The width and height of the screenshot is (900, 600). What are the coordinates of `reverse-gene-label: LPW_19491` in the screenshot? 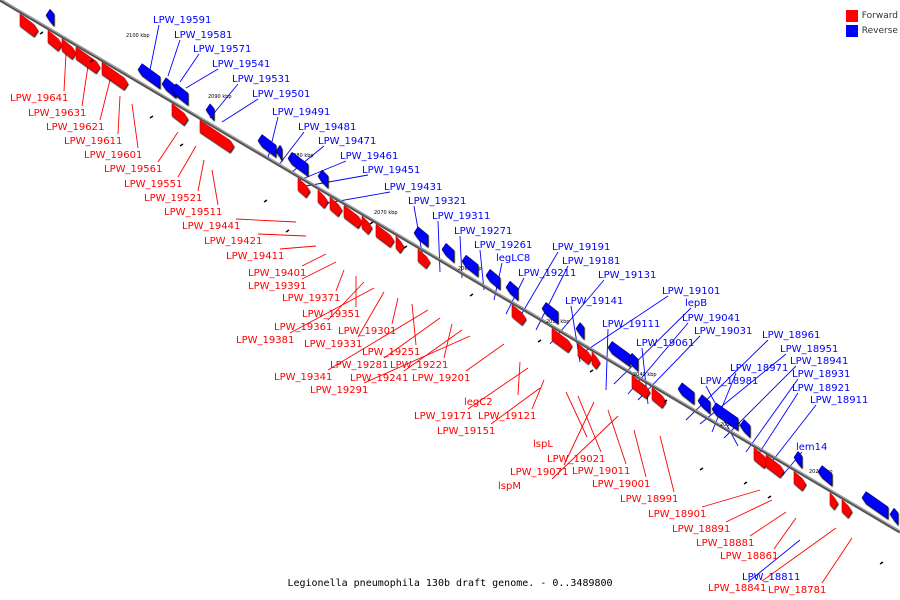 It's located at (301, 112).